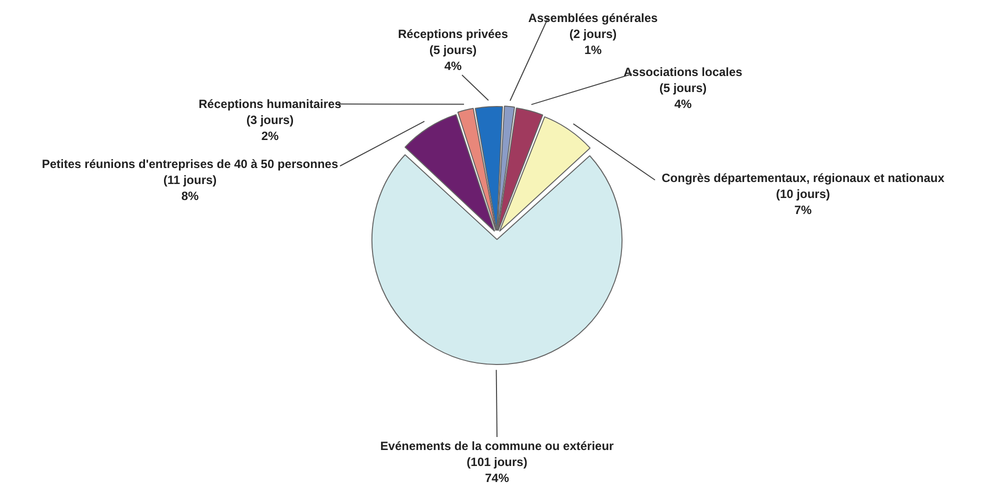 Image resolution: width=989 pixels, height=488 pixels. What do you see at coordinates (593, 42) in the screenshot?
I see `data-label: (2 jours) 1%` at bounding box center [593, 42].